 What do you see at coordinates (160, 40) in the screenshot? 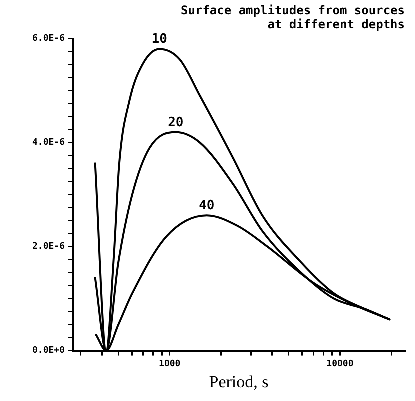
I see `series-label: 10` at bounding box center [160, 40].